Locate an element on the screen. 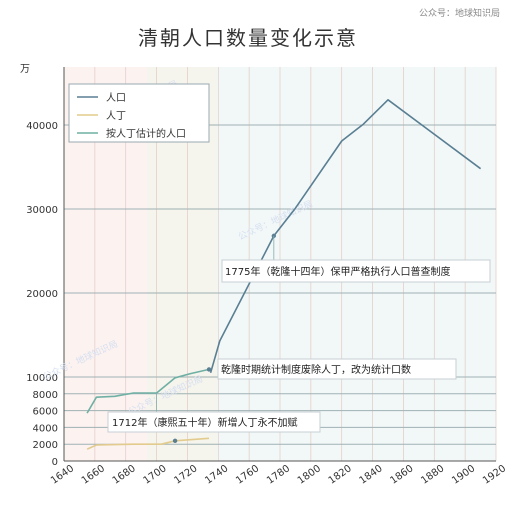 Image resolution: width=512 pixels, height=512 pixels. series-line-estimated is located at coordinates (148, 391).